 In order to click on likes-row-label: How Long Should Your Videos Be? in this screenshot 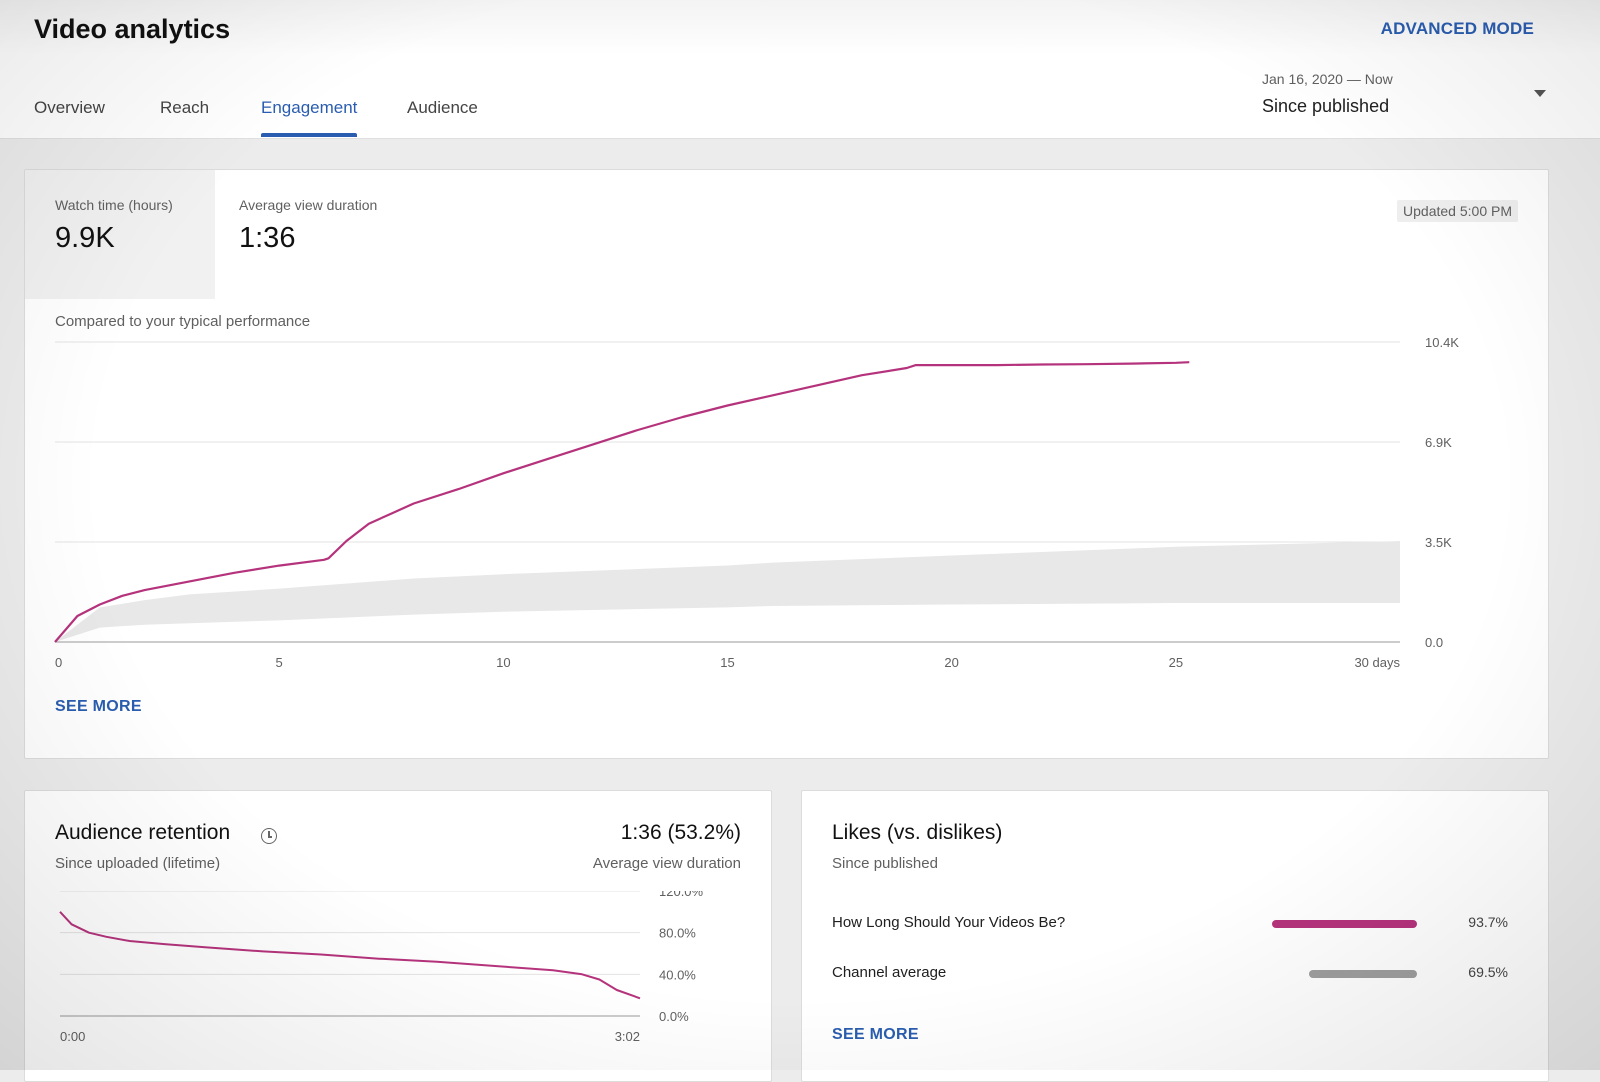, I will do `click(949, 922)`.